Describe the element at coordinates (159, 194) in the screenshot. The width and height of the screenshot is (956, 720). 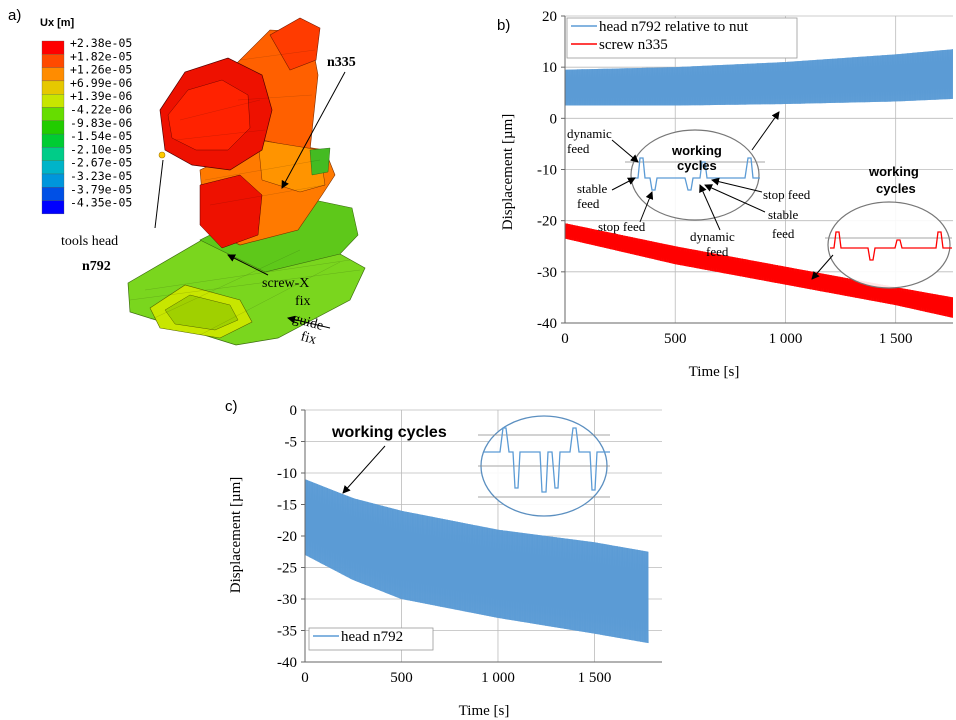
I see `tools-head-pointer` at that location.